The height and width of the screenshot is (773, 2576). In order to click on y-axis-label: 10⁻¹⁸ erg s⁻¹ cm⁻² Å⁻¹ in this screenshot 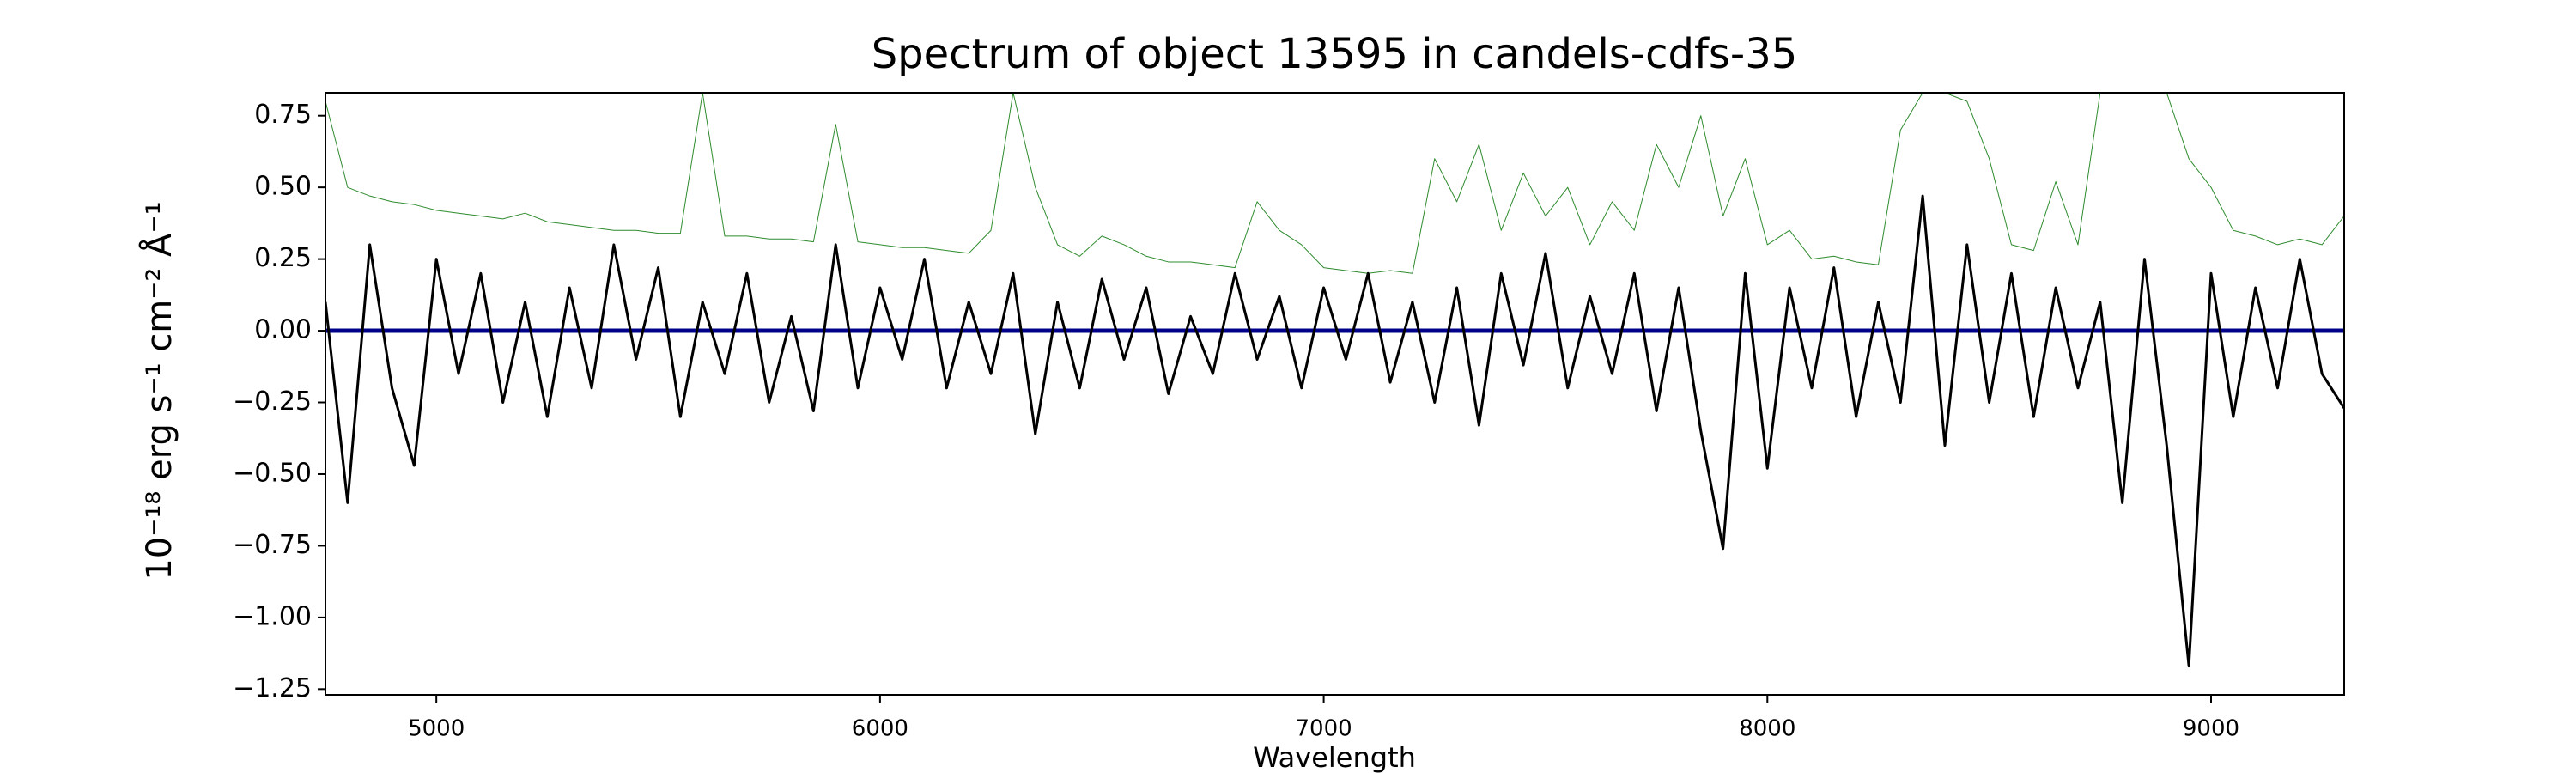, I will do `click(159, 390)`.